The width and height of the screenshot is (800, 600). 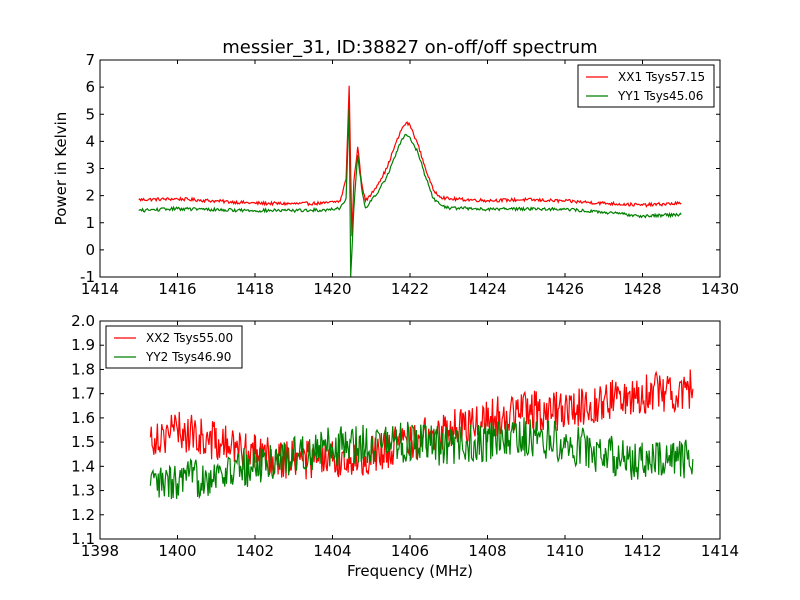 I want to click on y-tick-label: 6, so click(x=90, y=87).